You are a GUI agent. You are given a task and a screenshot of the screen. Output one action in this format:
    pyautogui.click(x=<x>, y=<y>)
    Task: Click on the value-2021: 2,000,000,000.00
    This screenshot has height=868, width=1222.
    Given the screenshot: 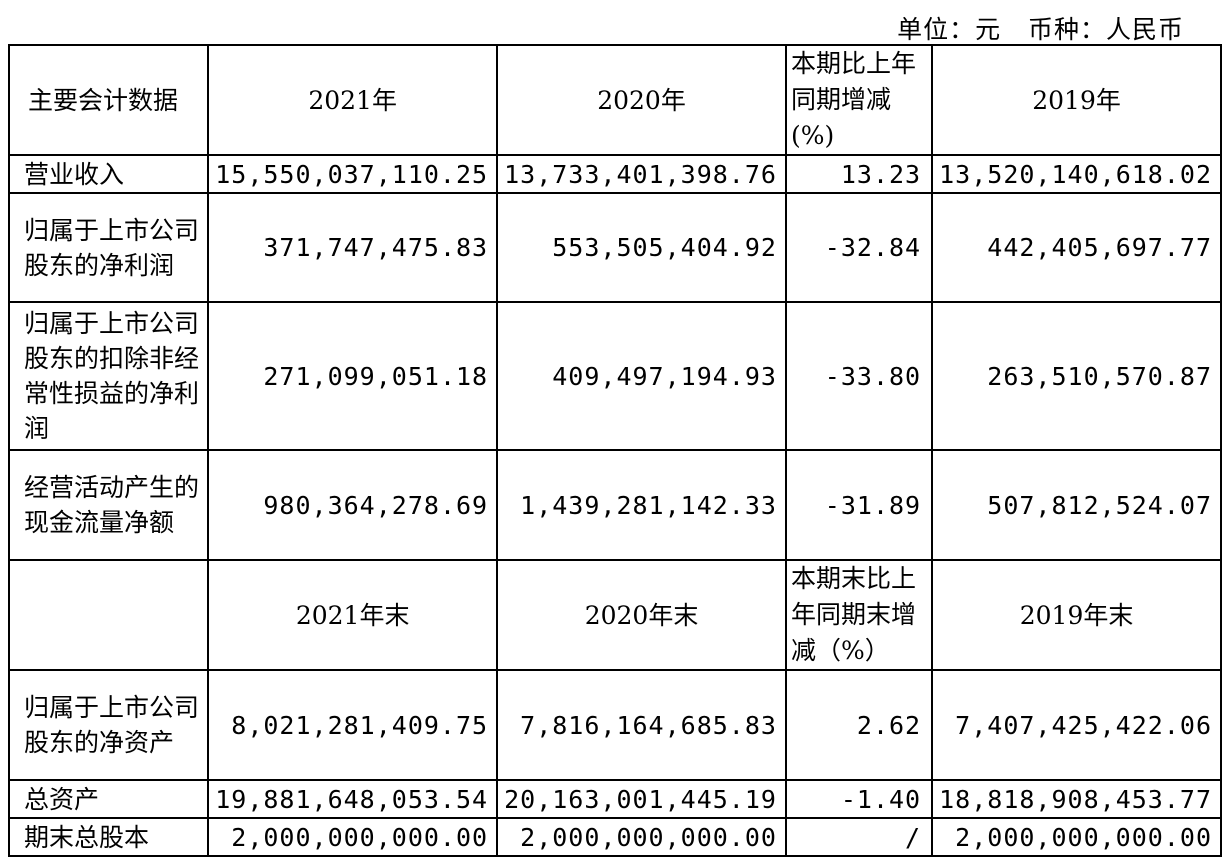 What is the action you would take?
    pyautogui.click(x=353, y=837)
    